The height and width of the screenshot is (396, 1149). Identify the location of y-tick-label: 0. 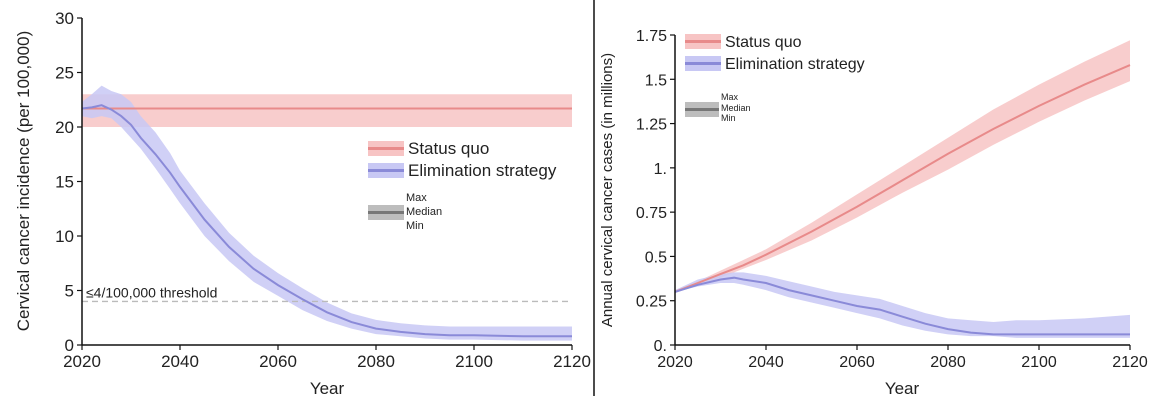
(69, 345).